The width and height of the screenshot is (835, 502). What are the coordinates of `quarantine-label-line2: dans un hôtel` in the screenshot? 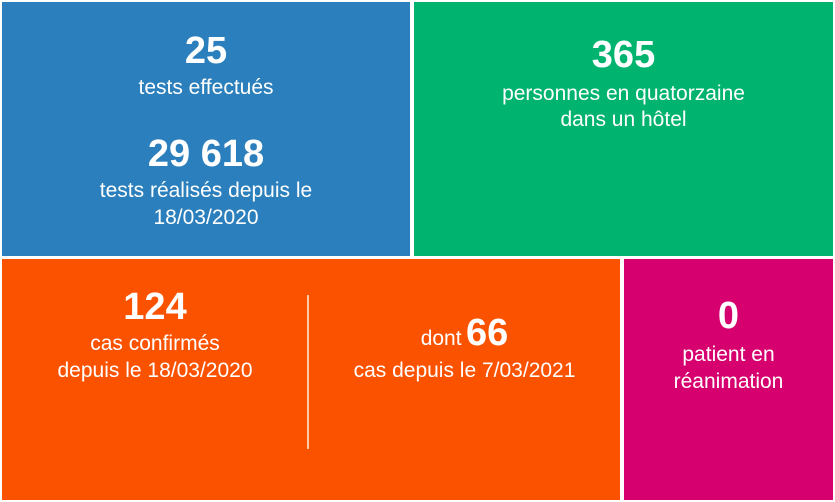 It's located at (623, 119).